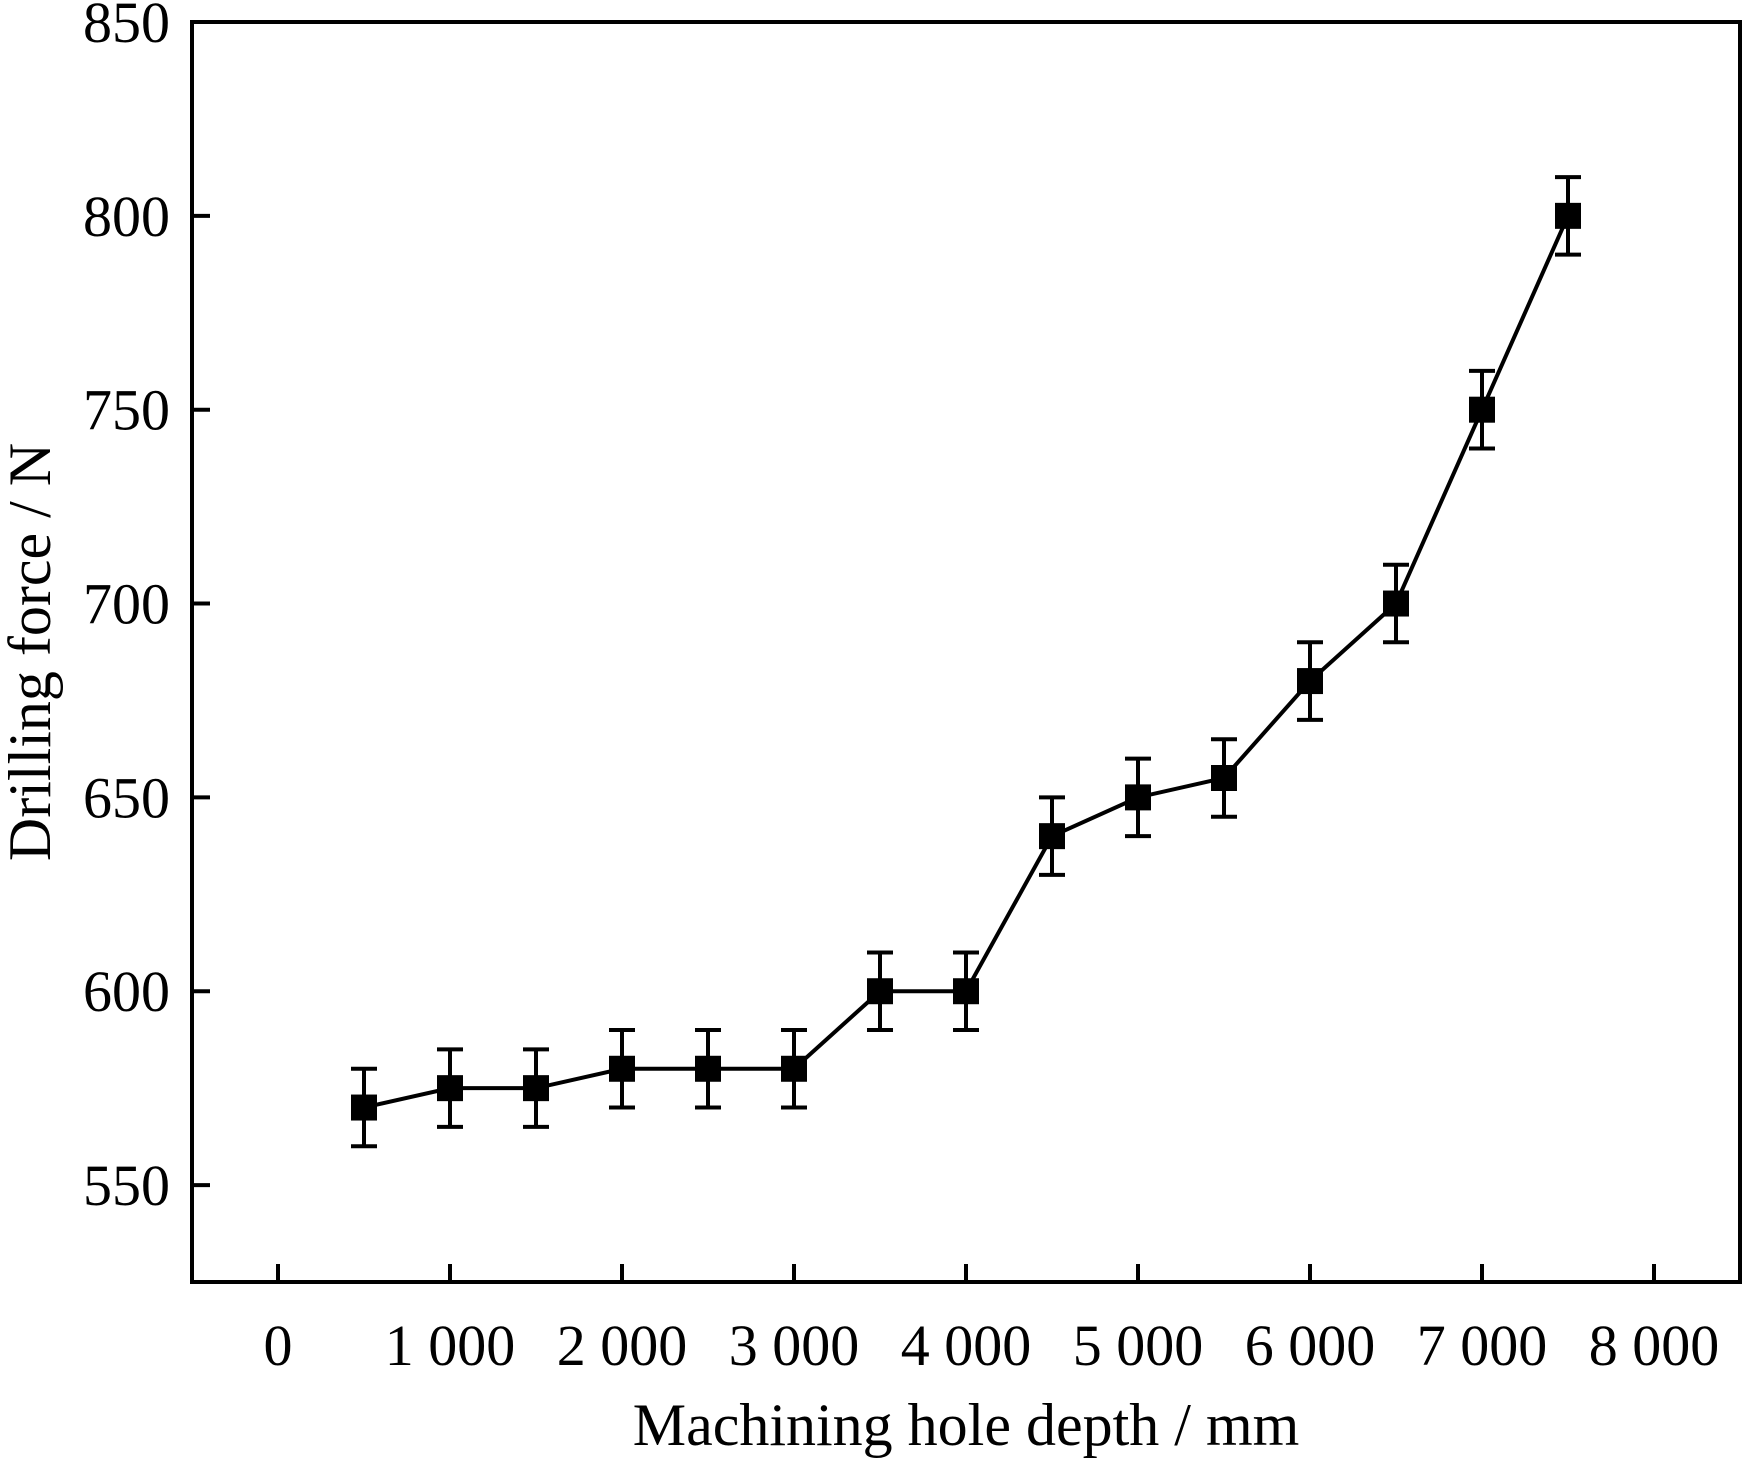 The width and height of the screenshot is (1752, 1460). I want to click on x-axis-label: Machining hole depth / mm, so click(966, 1425).